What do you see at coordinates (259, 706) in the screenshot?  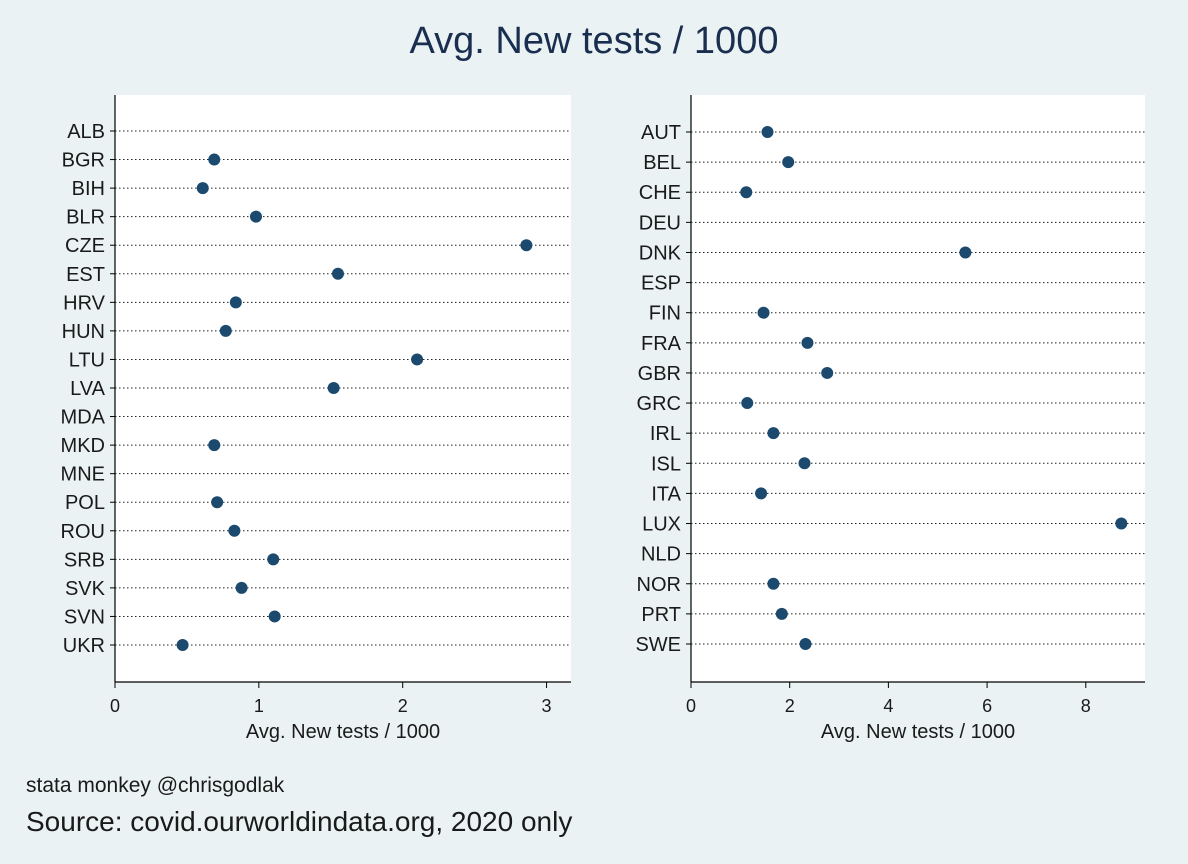 I see `x-tick-label: 1` at bounding box center [259, 706].